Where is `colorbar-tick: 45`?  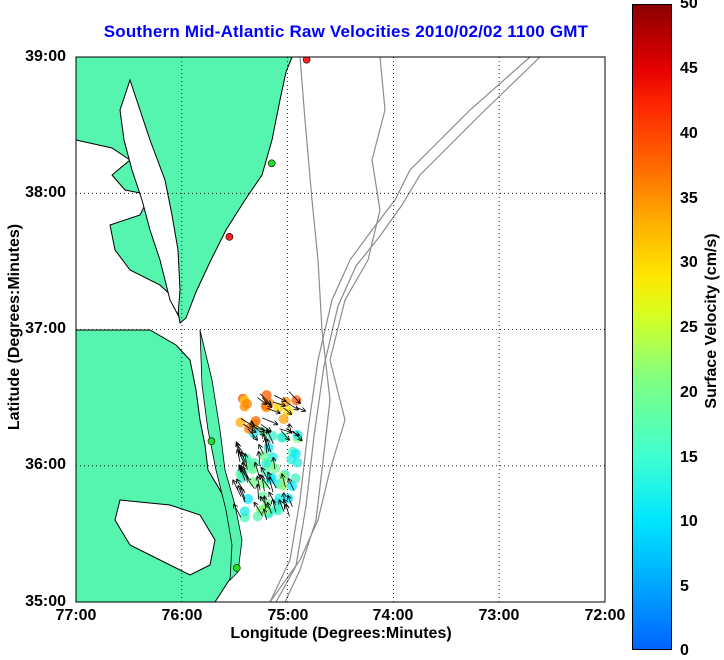
colorbar-tick: 45 is located at coordinates (689, 68).